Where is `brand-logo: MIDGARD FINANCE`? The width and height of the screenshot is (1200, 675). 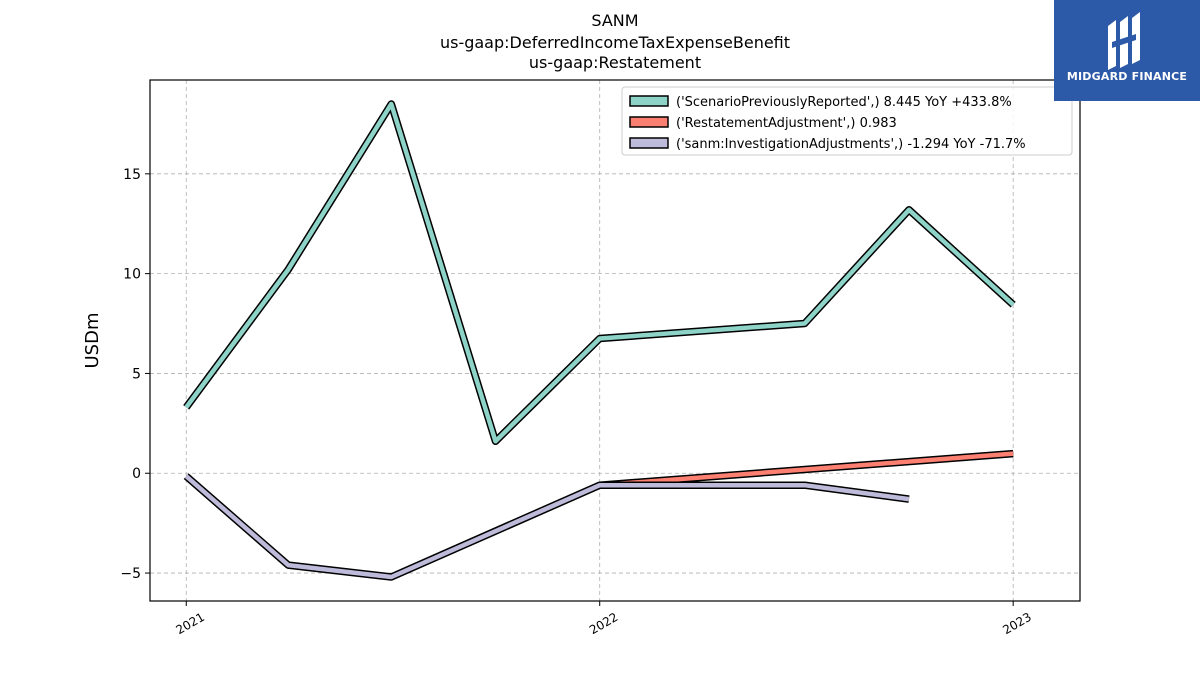
brand-logo: MIDGARD FINANCE is located at coordinates (1127, 50).